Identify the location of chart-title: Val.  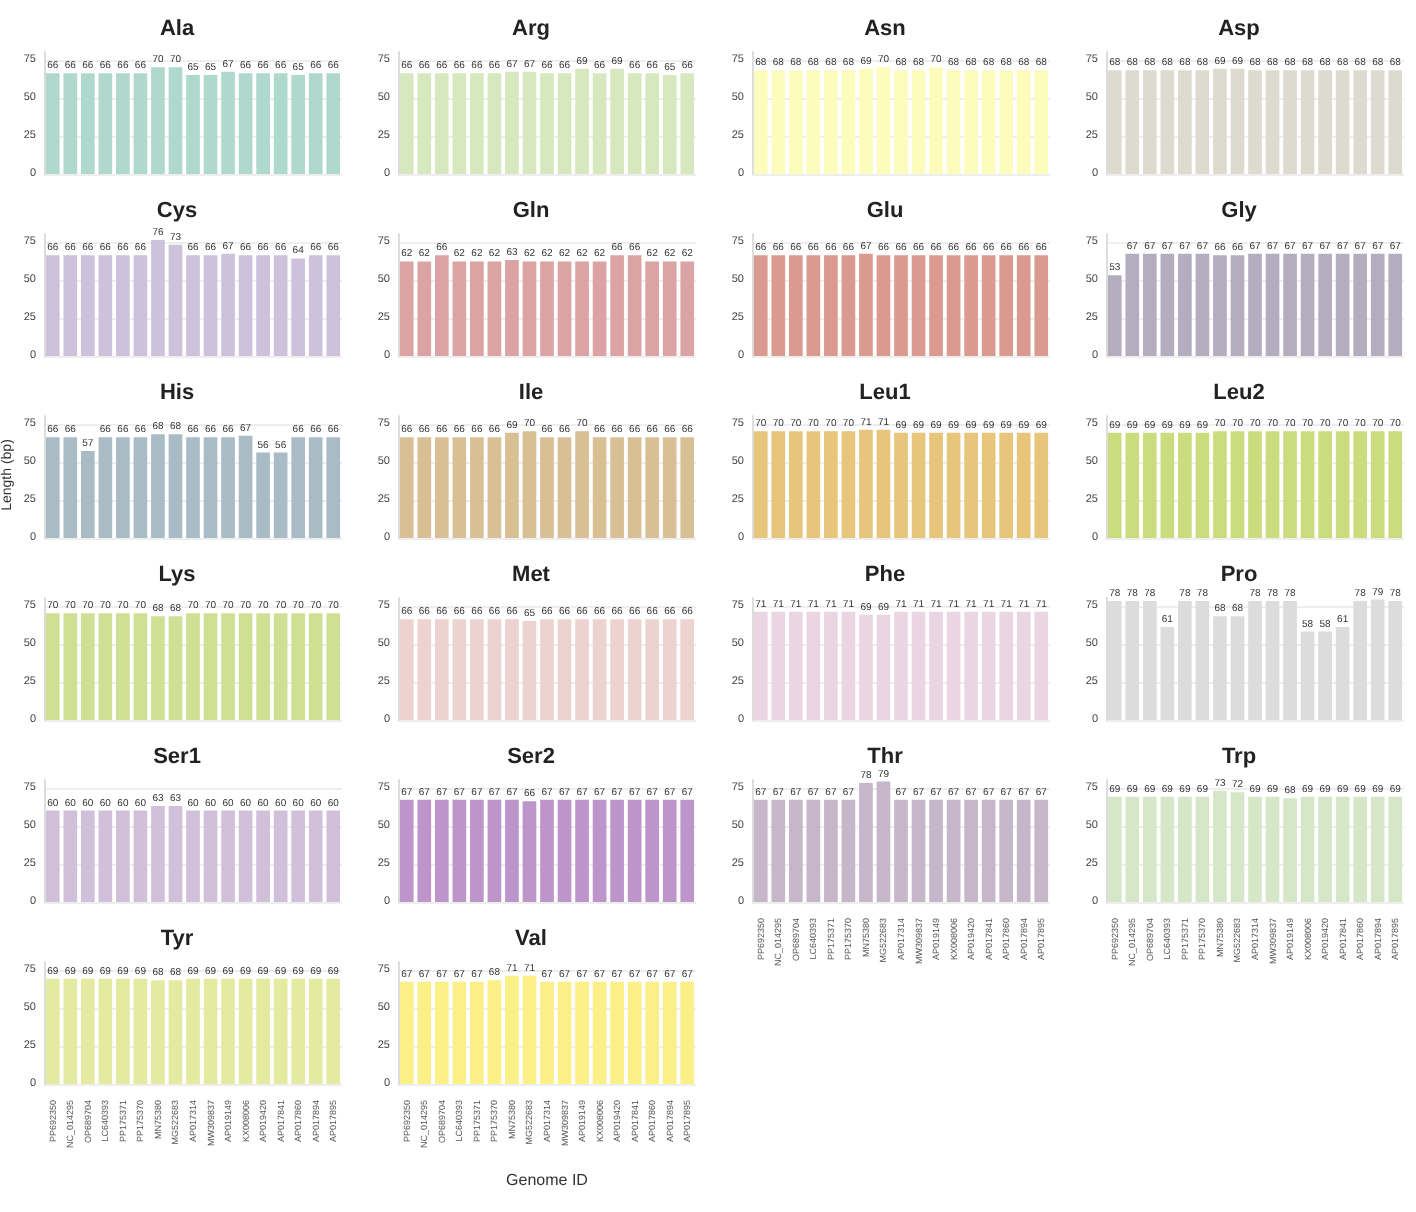
(531, 939).